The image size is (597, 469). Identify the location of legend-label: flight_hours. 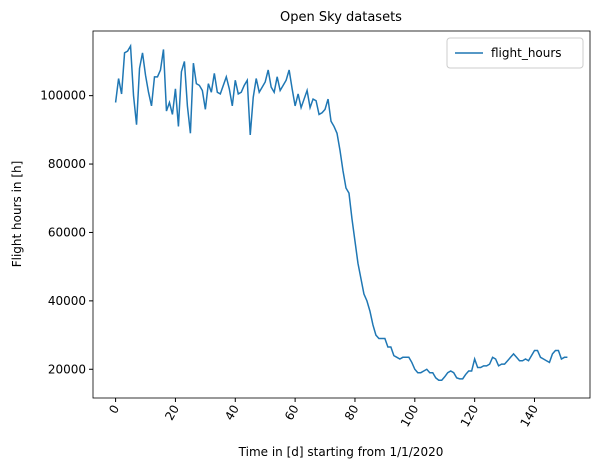
(526, 53).